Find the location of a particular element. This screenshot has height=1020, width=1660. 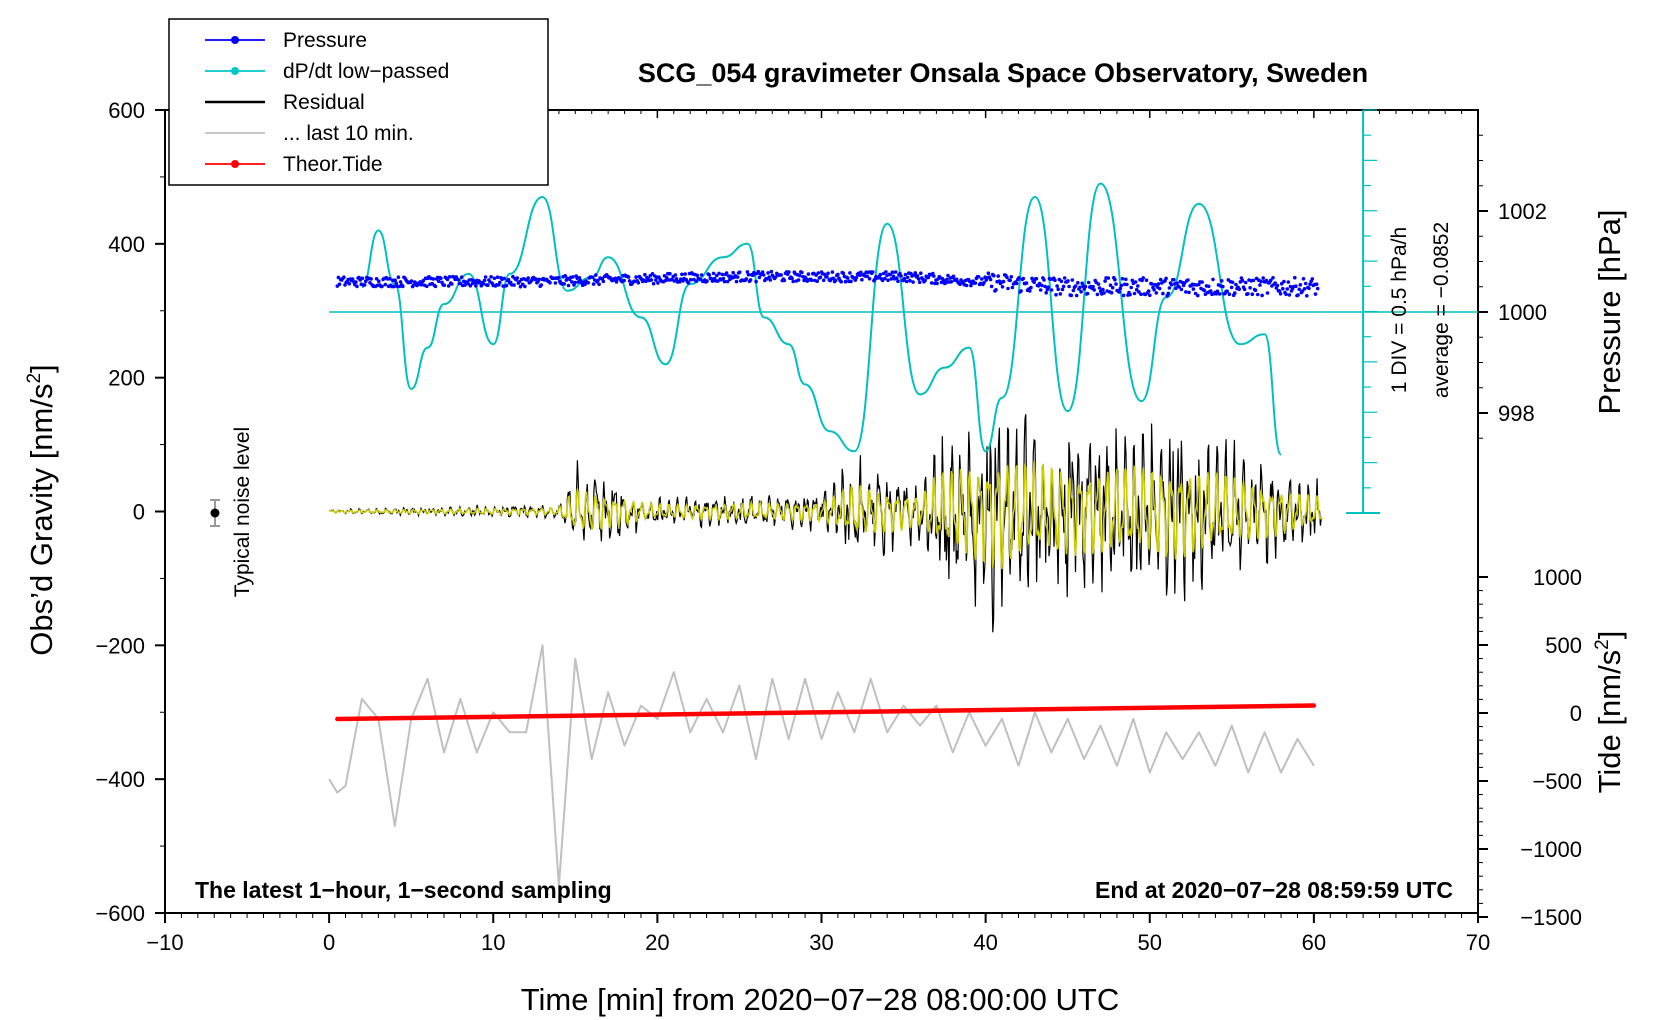

legend-label: Theor.Tide is located at coordinates (333, 164).